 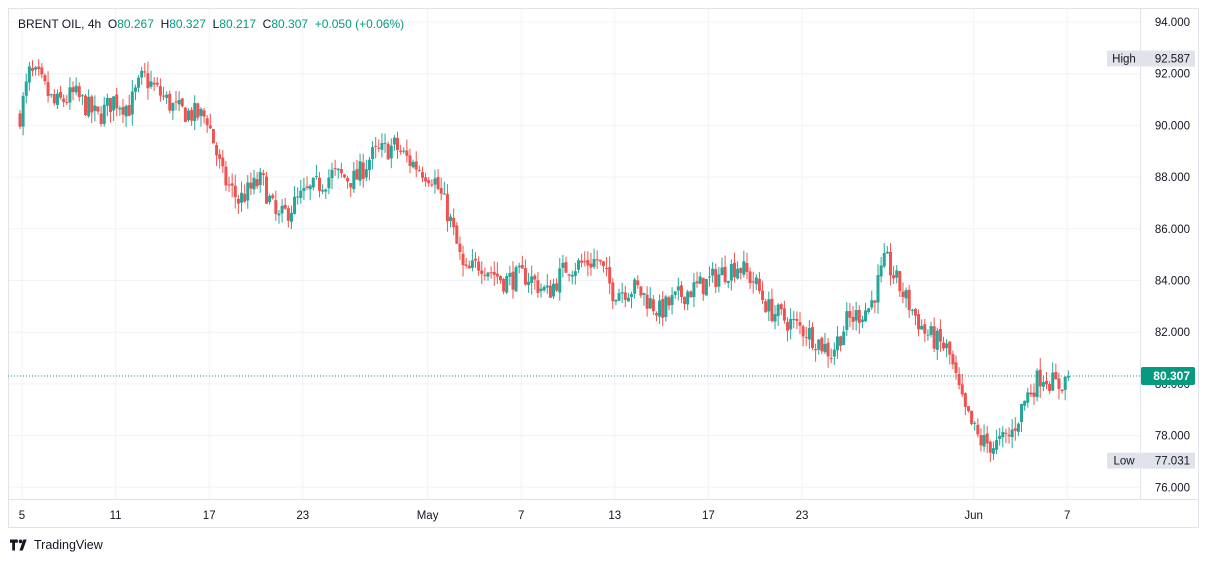 I want to click on low-value: 77.031, so click(x=1172, y=462).